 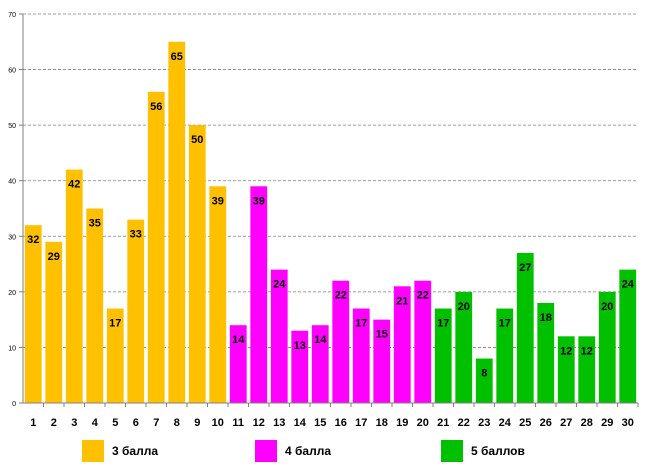 What do you see at coordinates (156, 423) in the screenshot?
I see `x-tick-label-7: 7` at bounding box center [156, 423].